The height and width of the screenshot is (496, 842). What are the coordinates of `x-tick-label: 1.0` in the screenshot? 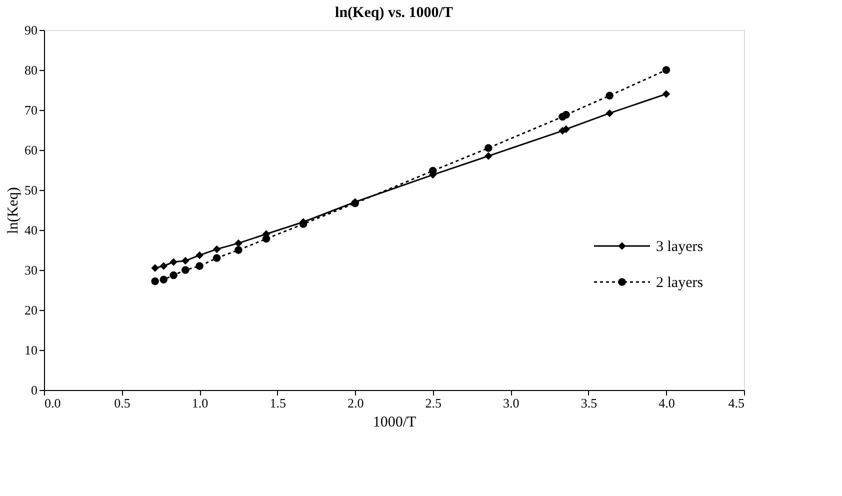 It's located at (200, 403).